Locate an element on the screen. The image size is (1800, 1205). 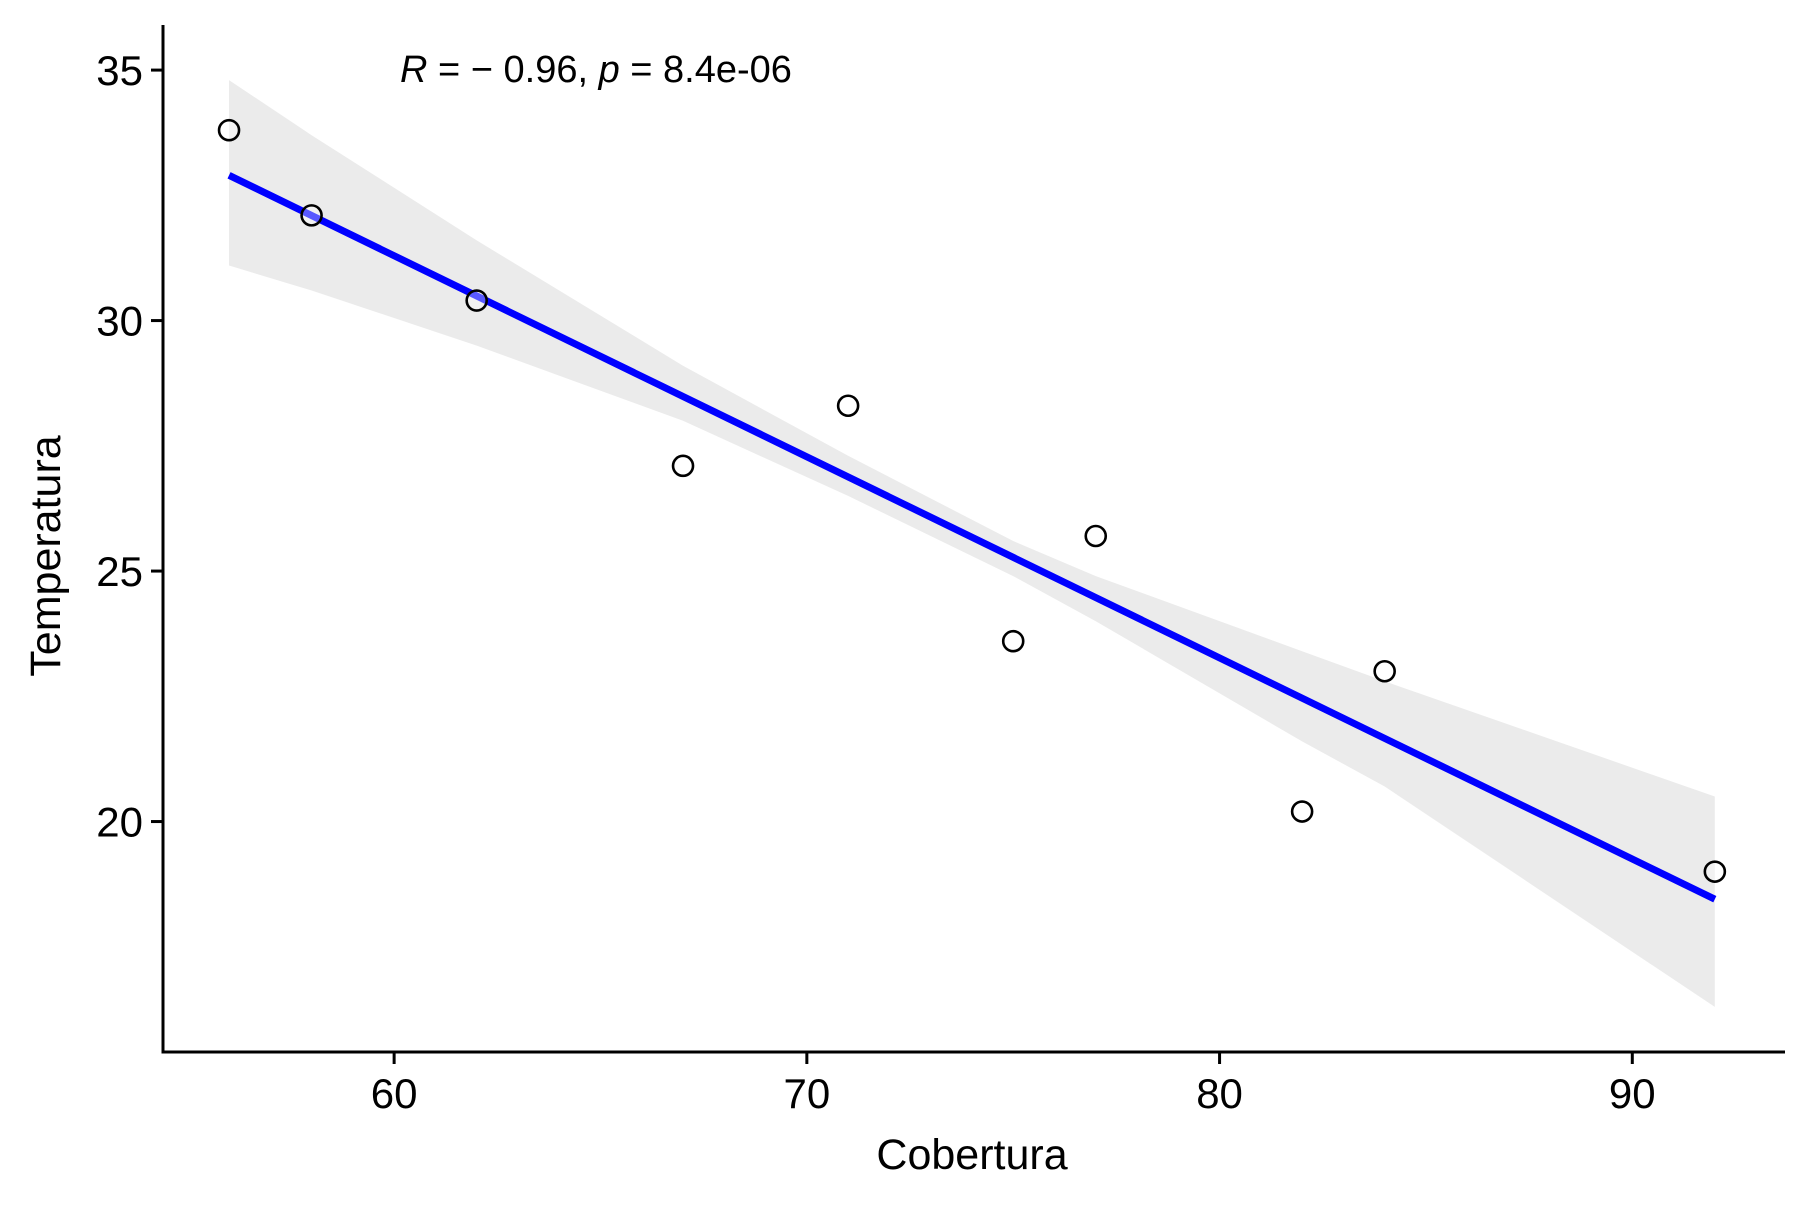
correlation-annotation: R = − 0.96, p = 8.4e-06 is located at coordinates (596, 70).